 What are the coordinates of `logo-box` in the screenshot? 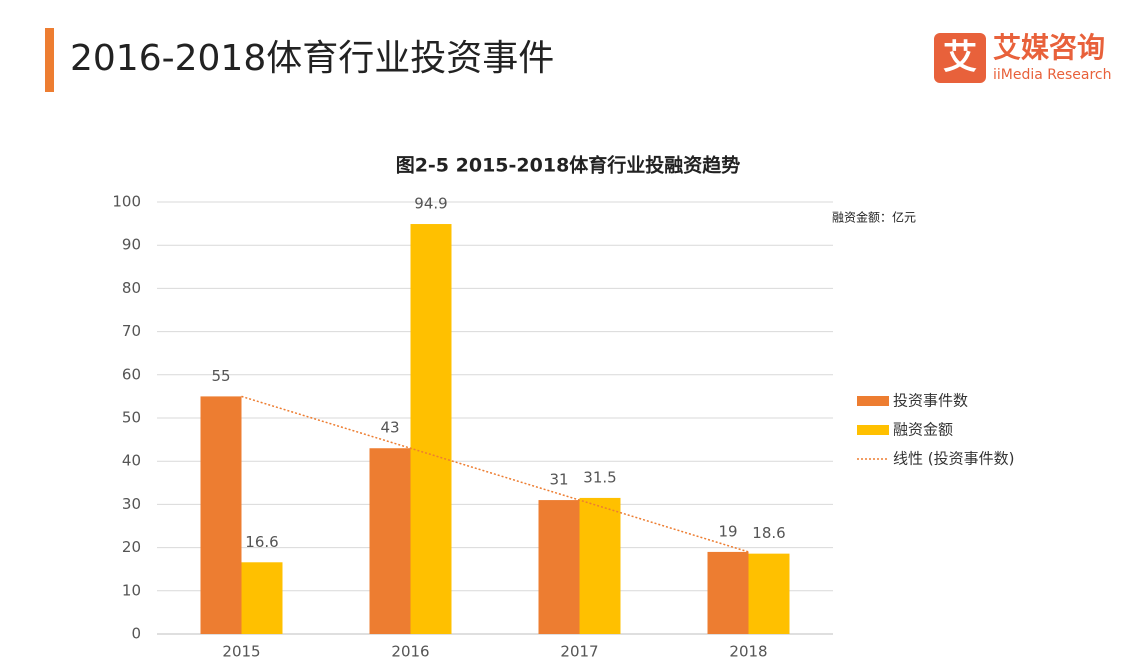 It's located at (960, 58).